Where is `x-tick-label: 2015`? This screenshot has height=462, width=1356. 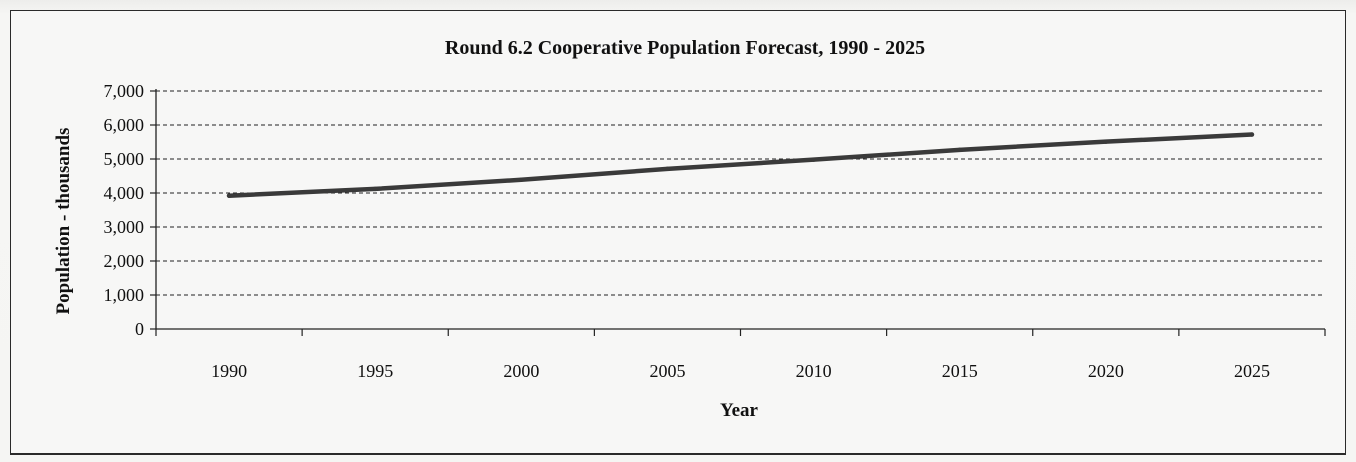
x-tick-label: 2015 is located at coordinates (960, 371).